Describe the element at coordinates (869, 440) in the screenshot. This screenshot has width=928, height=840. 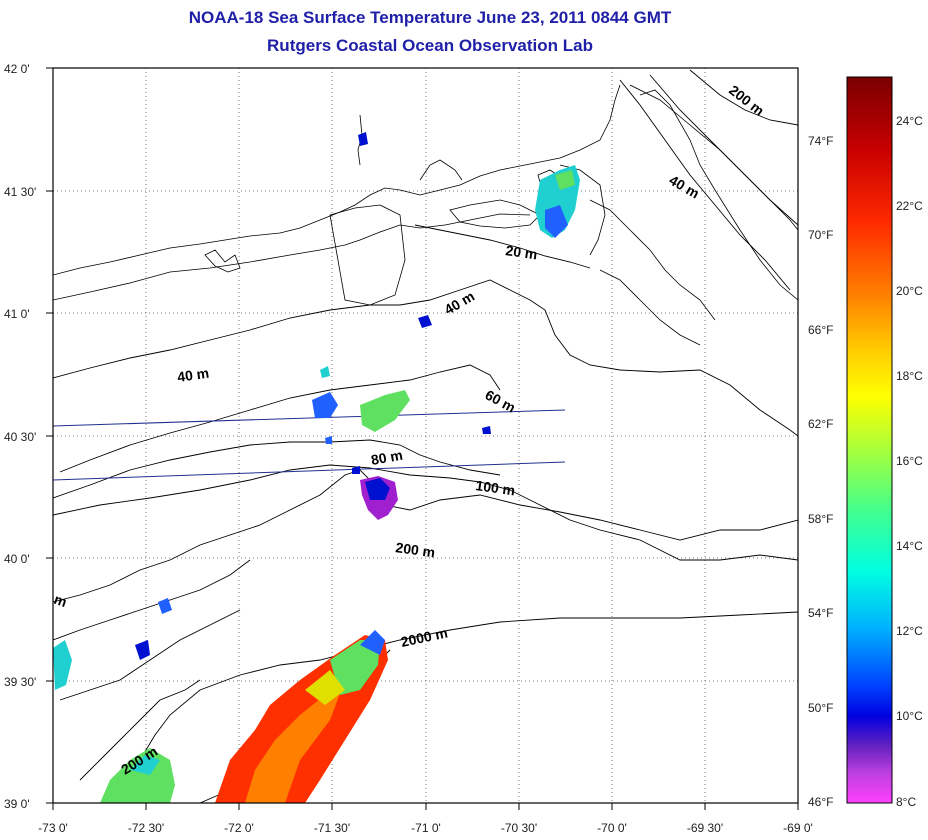
I see `colorbar-scale` at that location.